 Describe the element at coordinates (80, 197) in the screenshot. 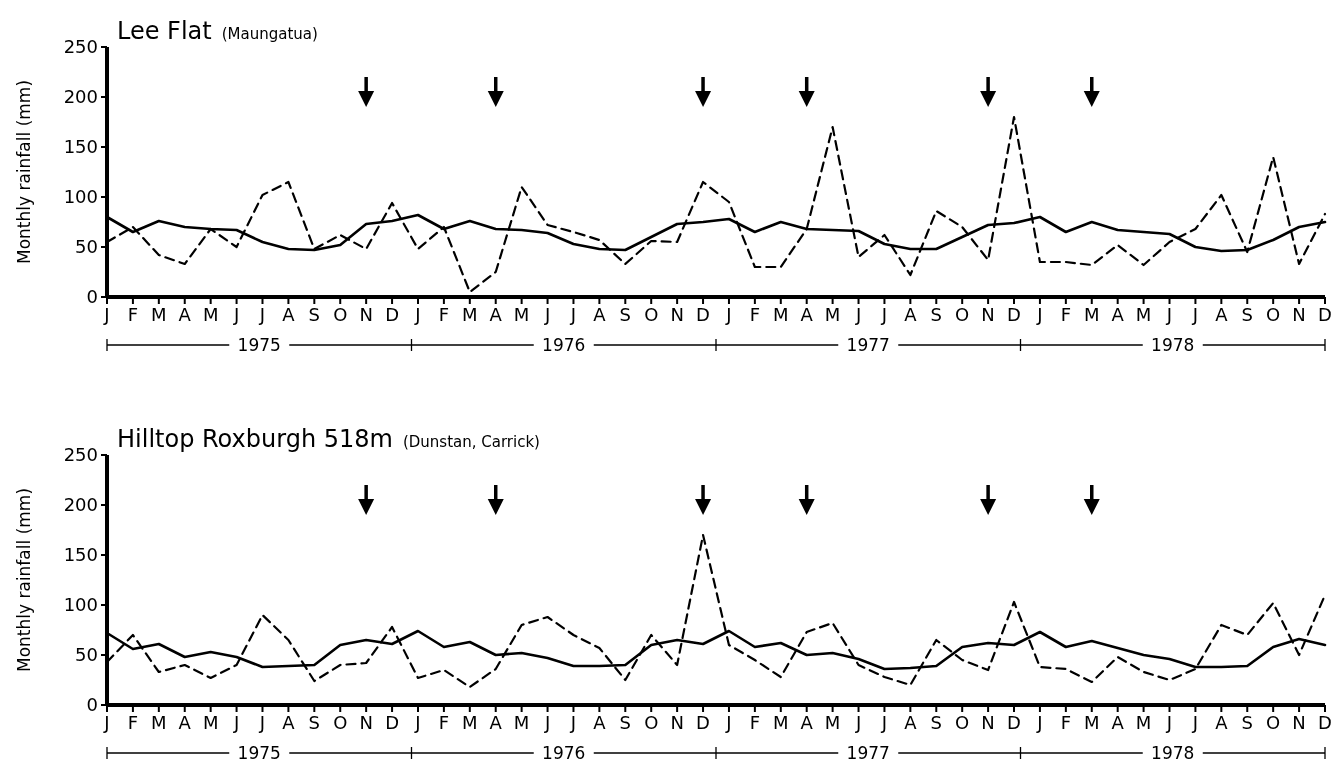

I see `y-tick-label: 100` at that location.